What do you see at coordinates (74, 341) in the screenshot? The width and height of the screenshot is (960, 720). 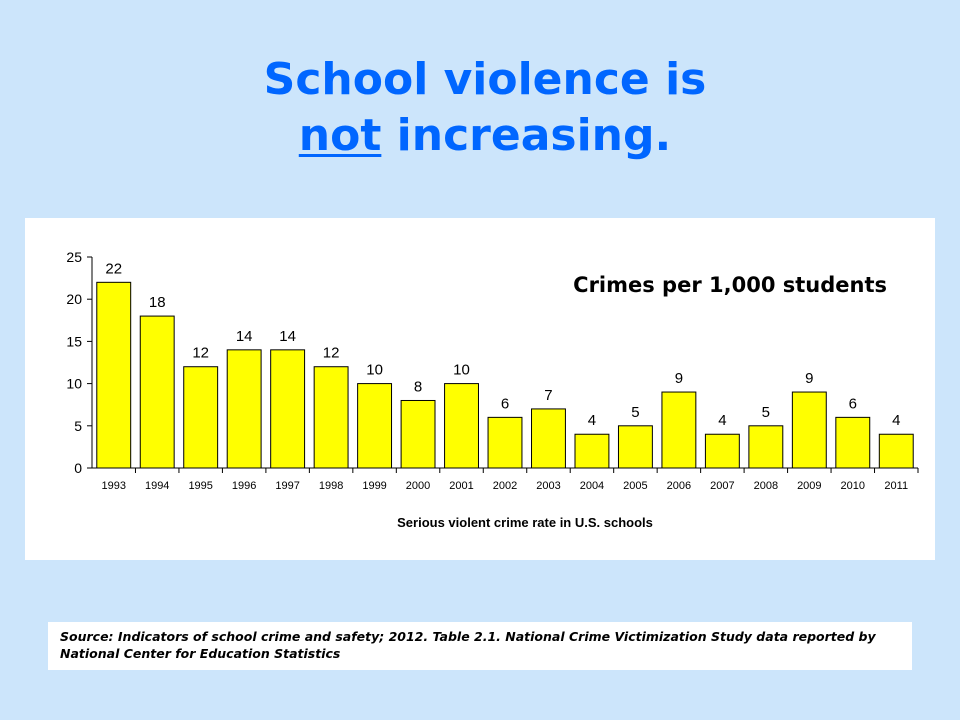 I see `y-tick-label: 15` at bounding box center [74, 341].